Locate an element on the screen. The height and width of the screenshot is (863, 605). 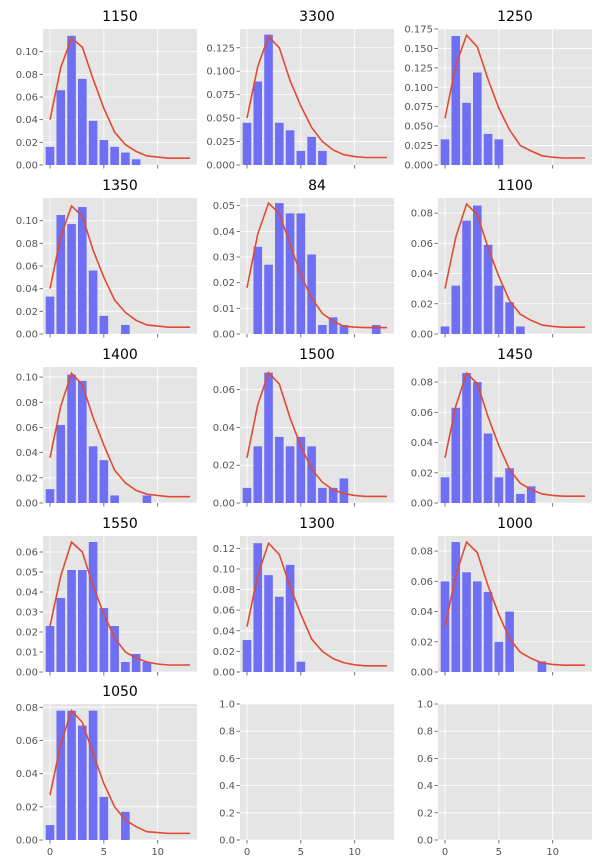
subplot-title: 1000 is located at coordinates (515, 524).